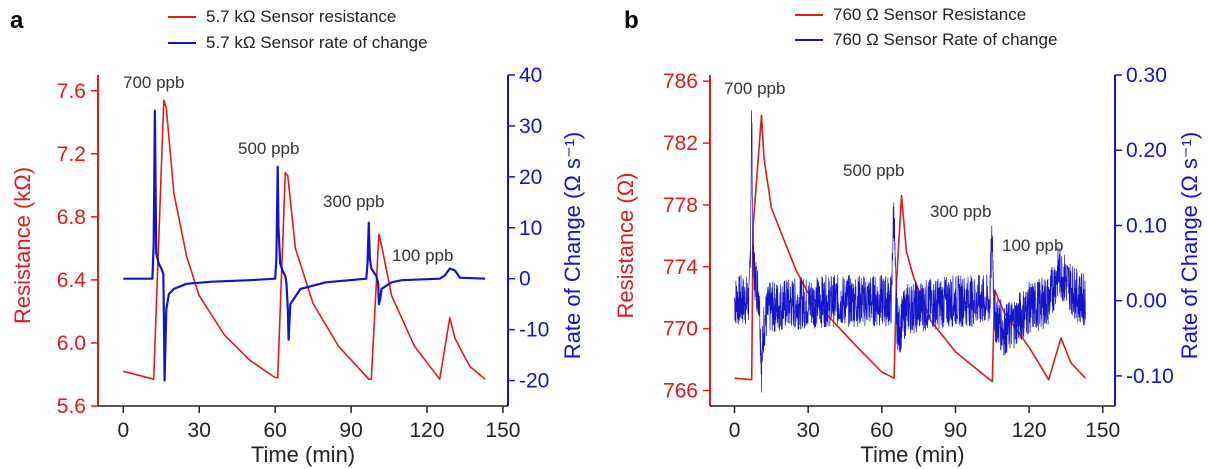 This screenshot has width=1208, height=469. I want to click on y-right-tick-label: 0.20, so click(1146, 150).